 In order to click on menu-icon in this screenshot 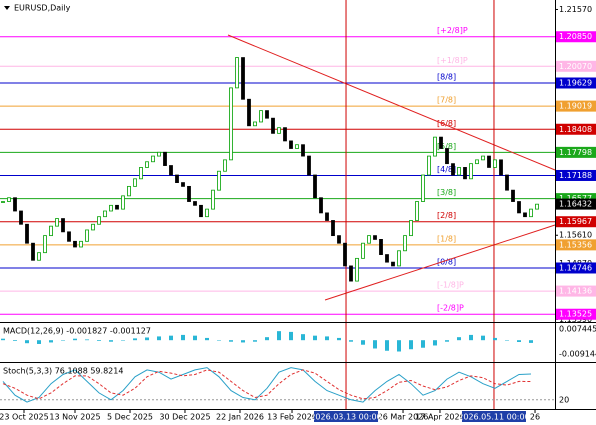, I will do `click(7, 8)`.